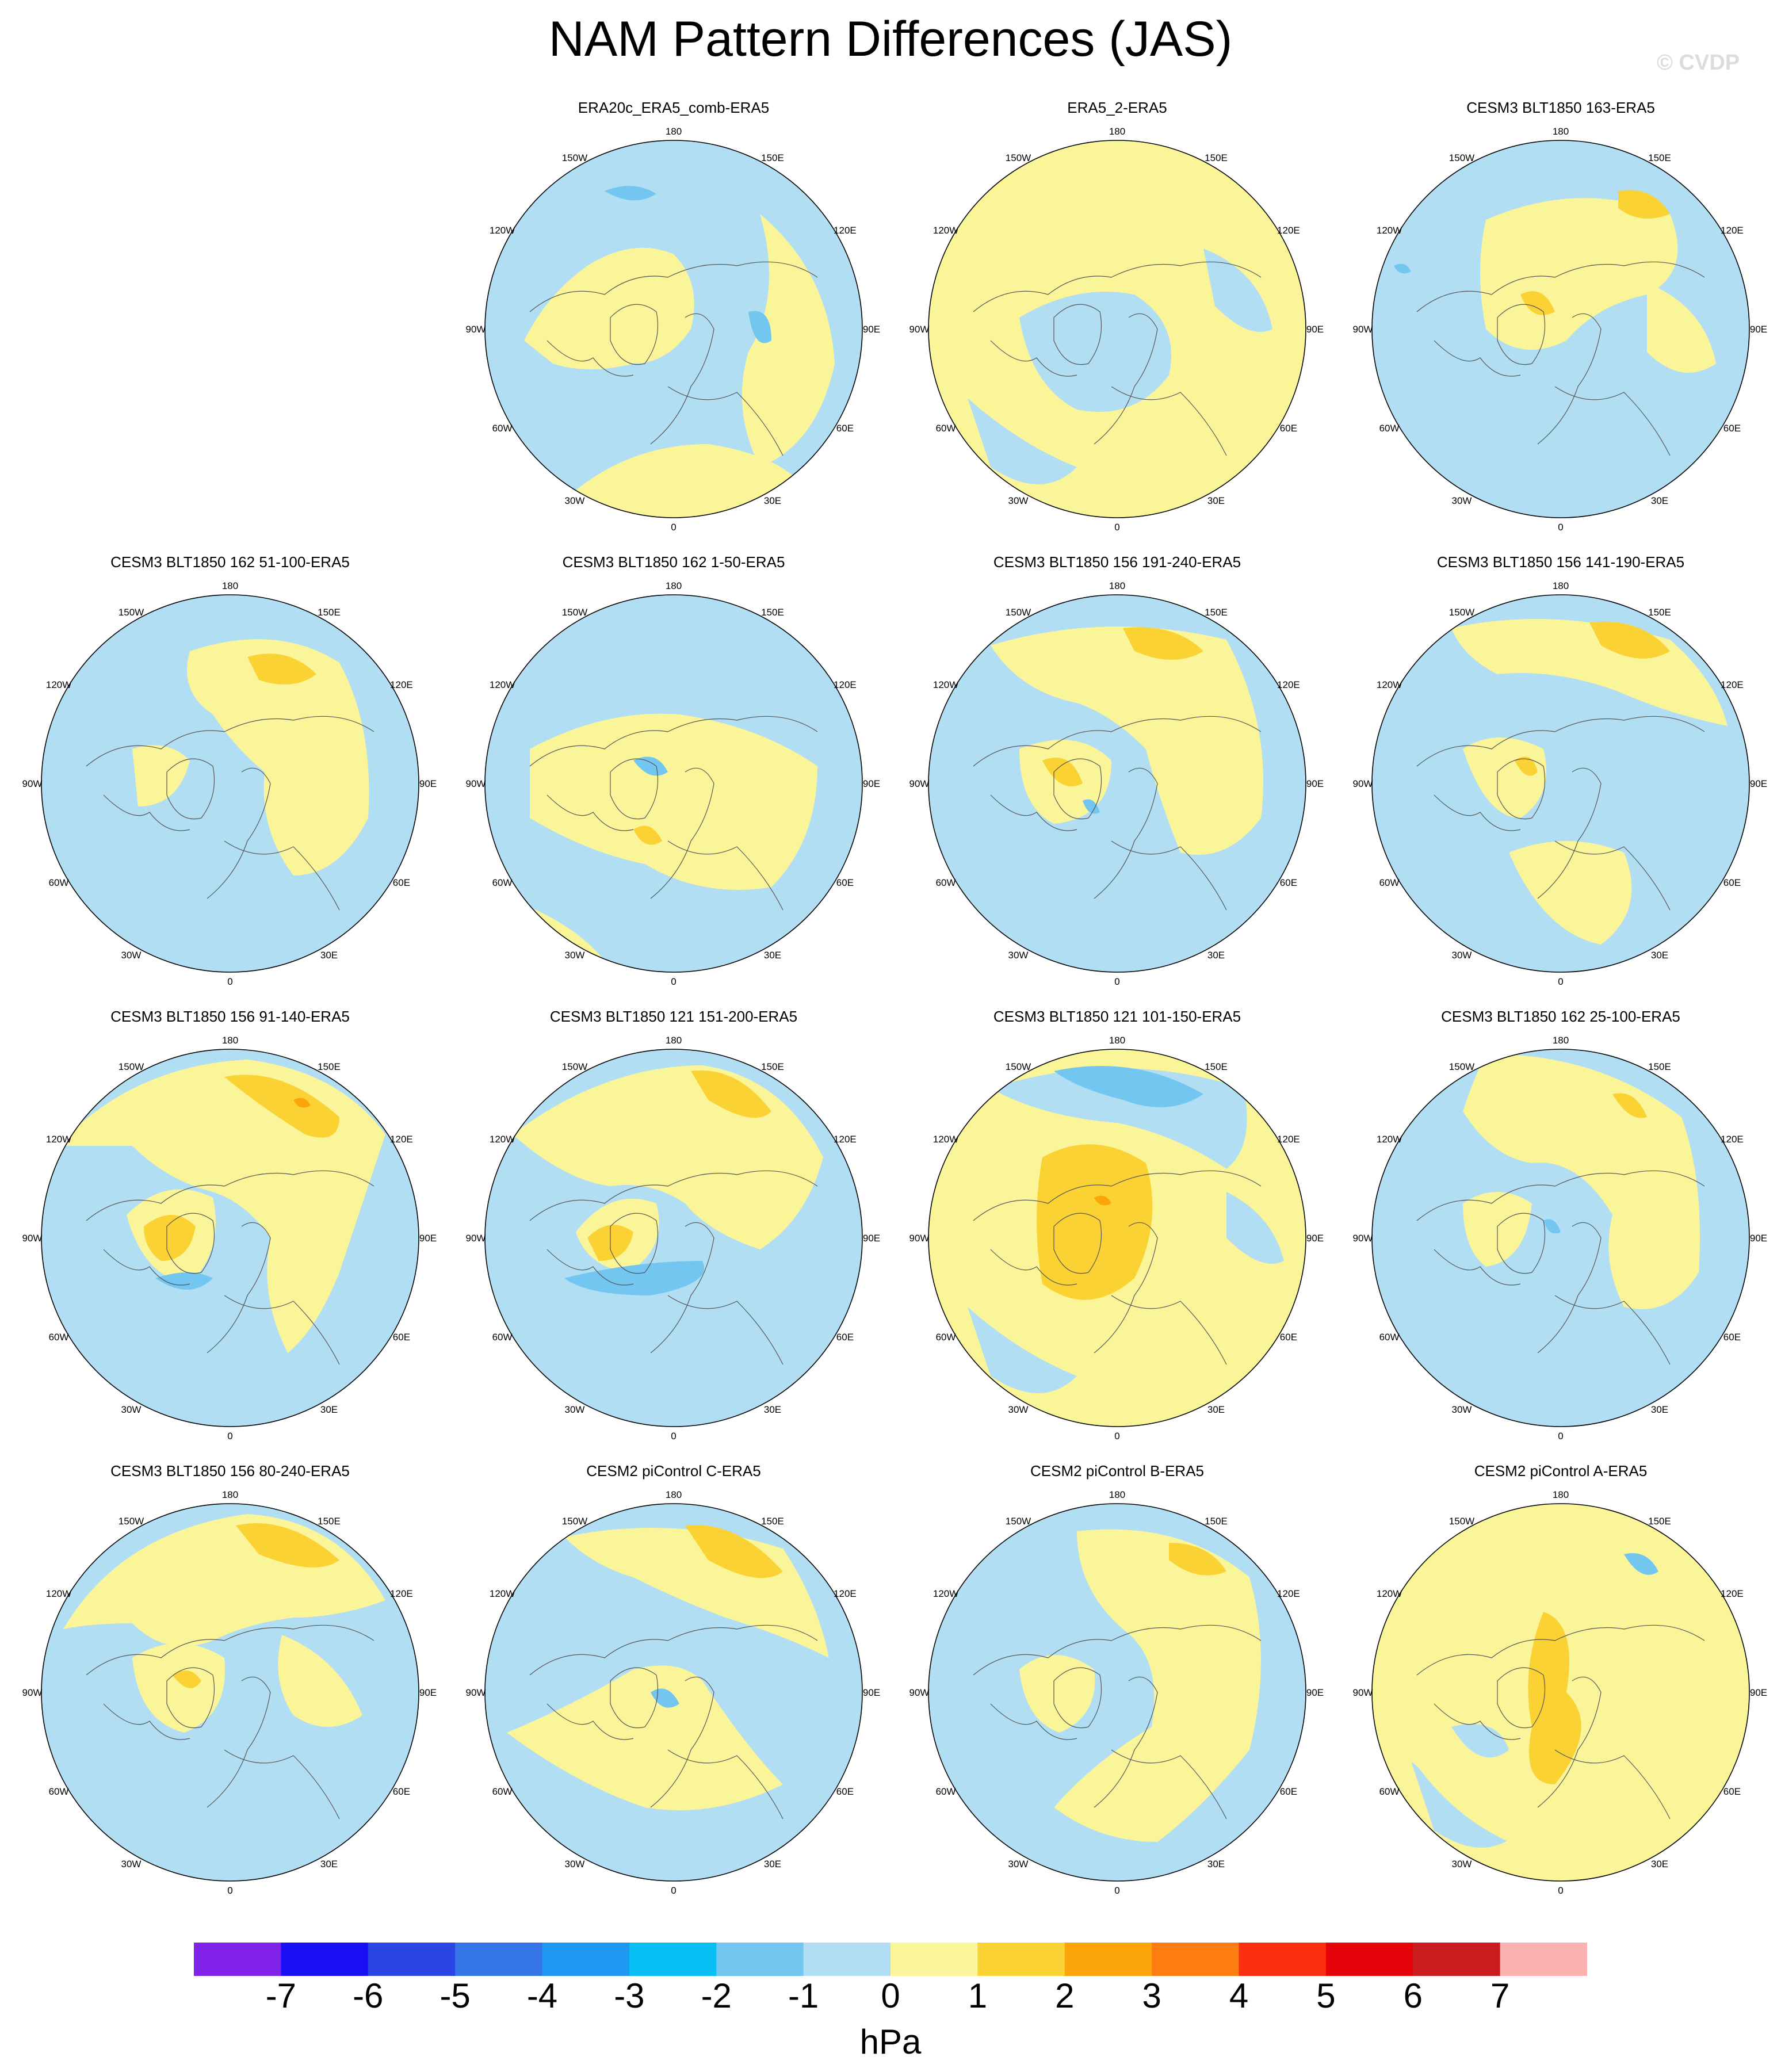  What do you see at coordinates (230, 1471) in the screenshot?
I see `panel-title: CESM3 BLT1850 156 80-240-ERA5` at bounding box center [230, 1471].